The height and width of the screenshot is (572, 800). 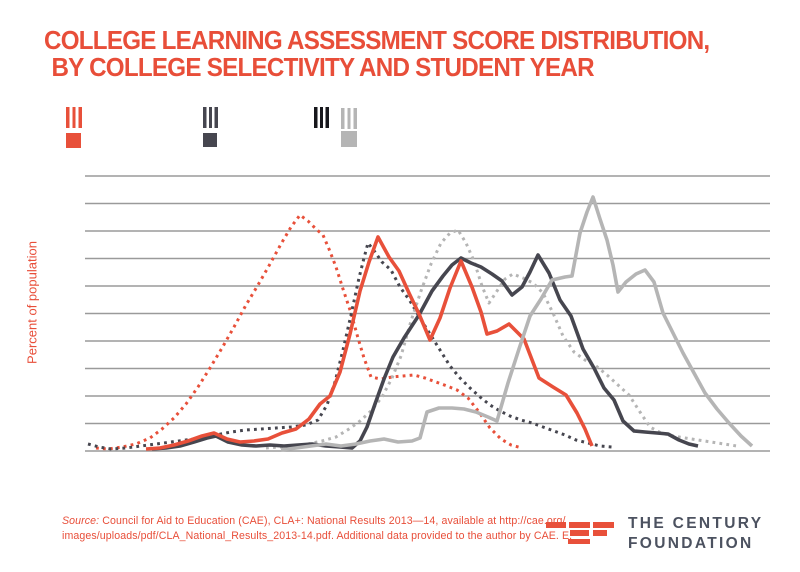 I want to click on legend-swatch-light-solid, so click(x=349, y=139).